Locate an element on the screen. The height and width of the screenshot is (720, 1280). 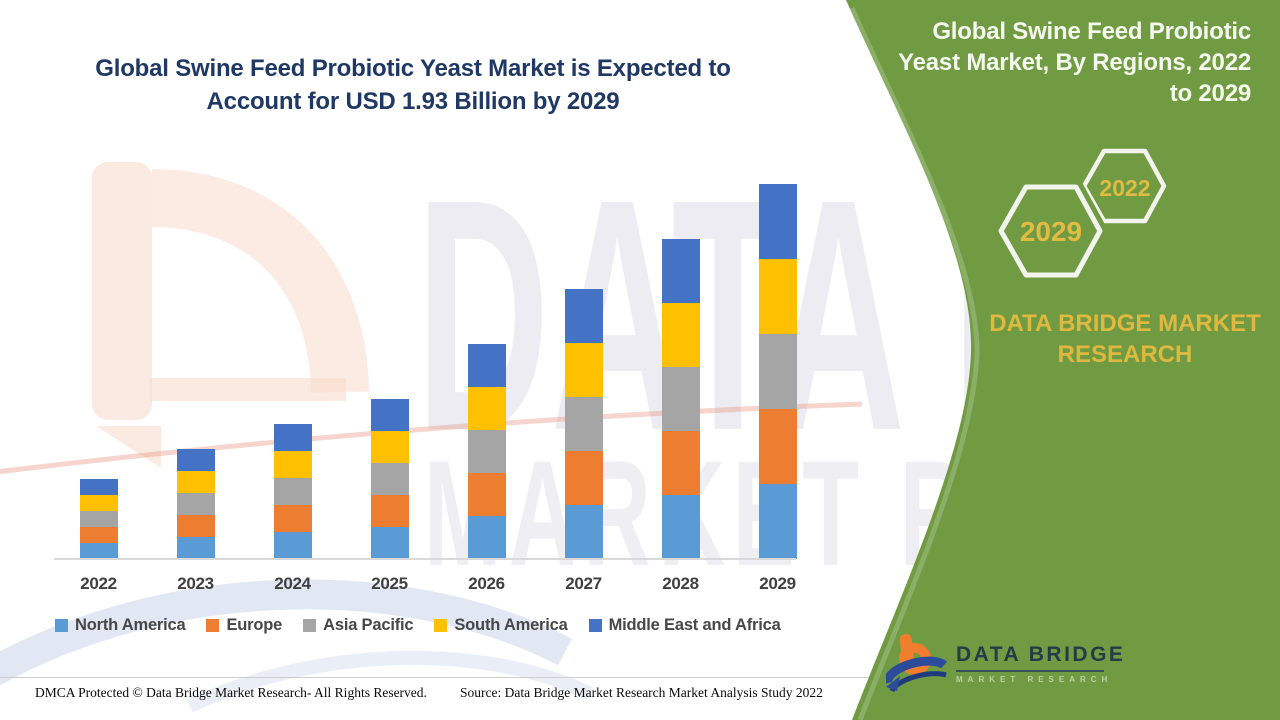
bar-segment-asia-pacific-2028 is located at coordinates (680, 399).